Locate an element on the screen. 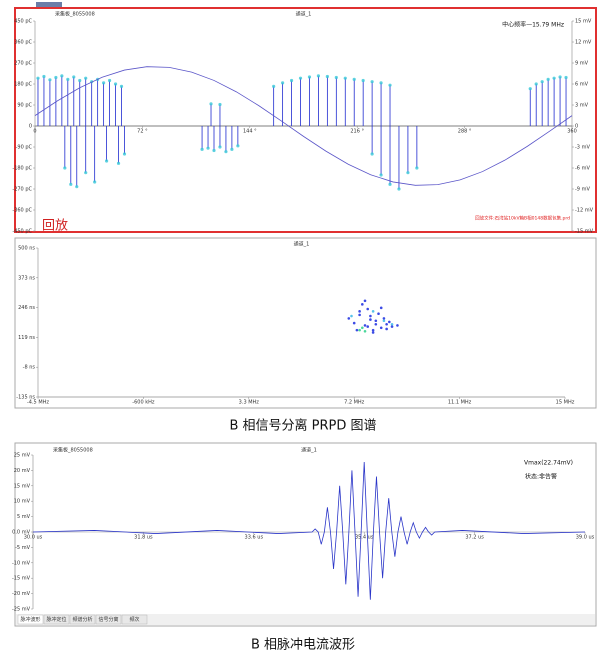 The height and width of the screenshot is (662, 606). vmax-label: Vmax(22.74mV) is located at coordinates (548, 463).